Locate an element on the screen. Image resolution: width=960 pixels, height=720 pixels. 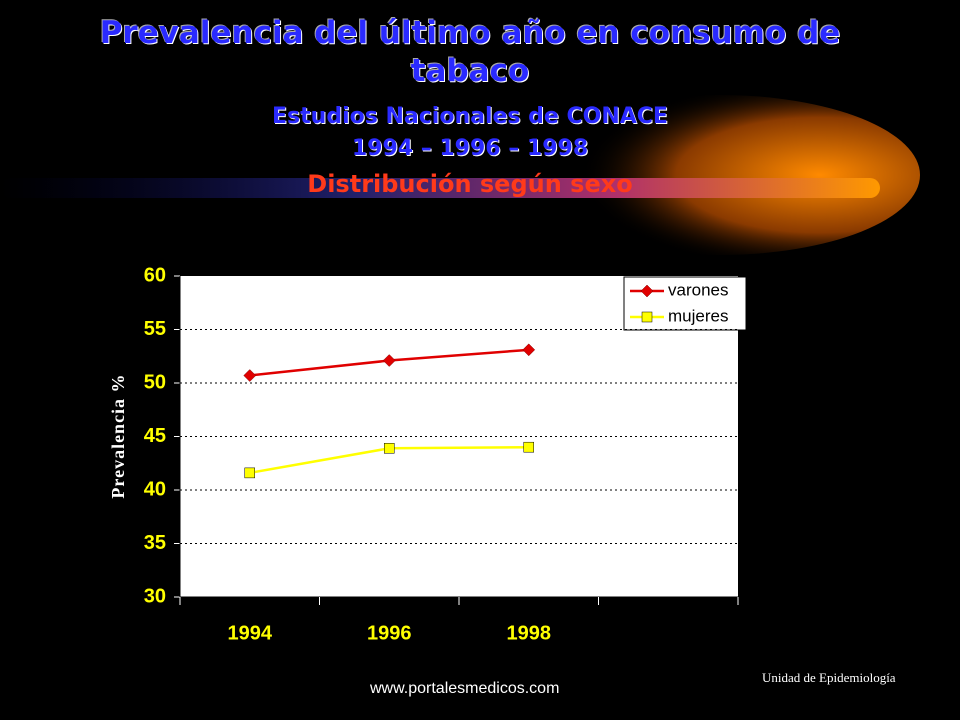
y-tick-label: 45 is located at coordinates (155, 436).